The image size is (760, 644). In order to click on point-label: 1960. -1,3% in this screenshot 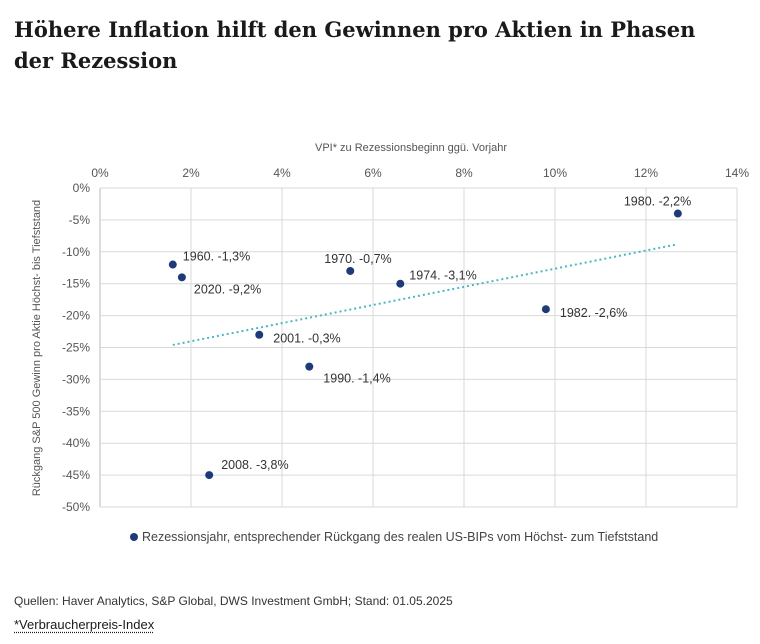, I will do `click(216, 257)`.